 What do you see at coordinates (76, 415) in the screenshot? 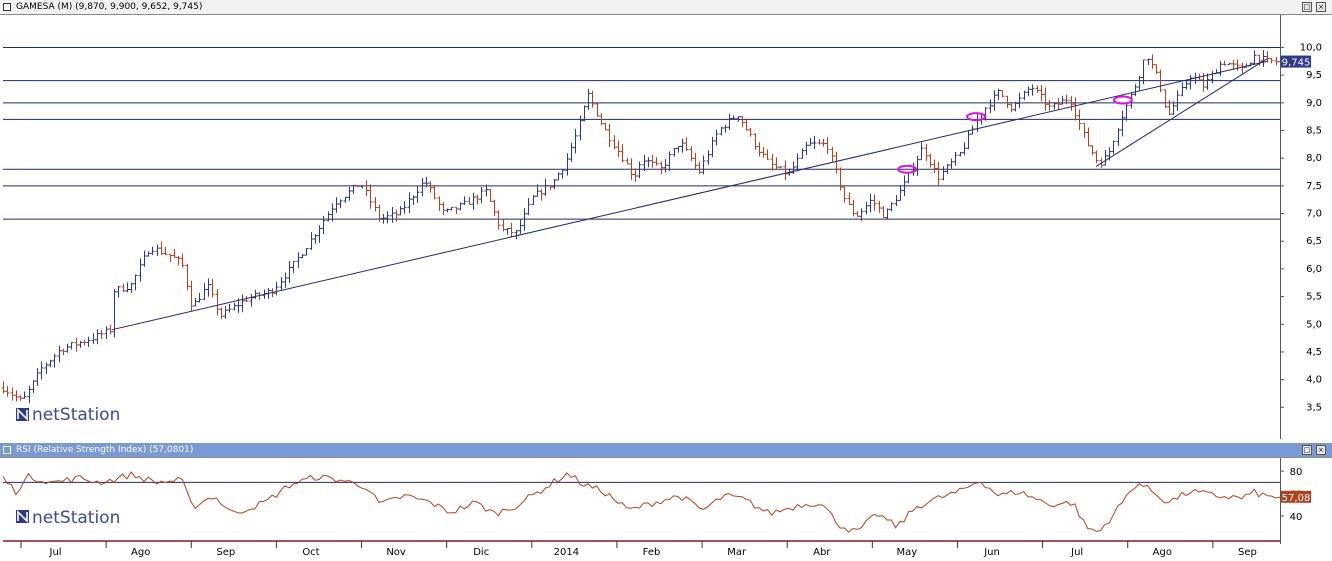
I see `watermark-text: netStation` at bounding box center [76, 415].